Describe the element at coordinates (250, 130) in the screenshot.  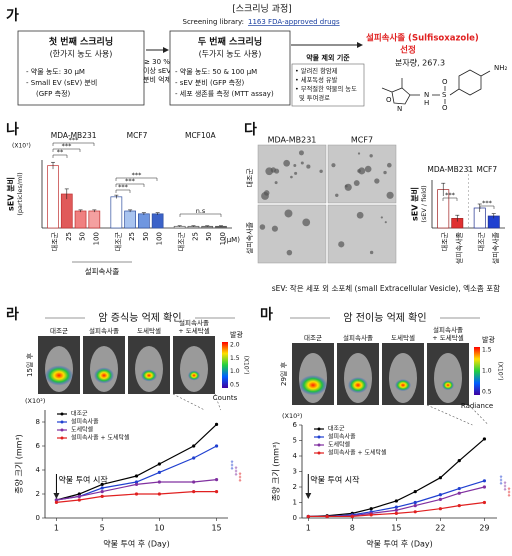
I see `panel-letter: 다` at that location.